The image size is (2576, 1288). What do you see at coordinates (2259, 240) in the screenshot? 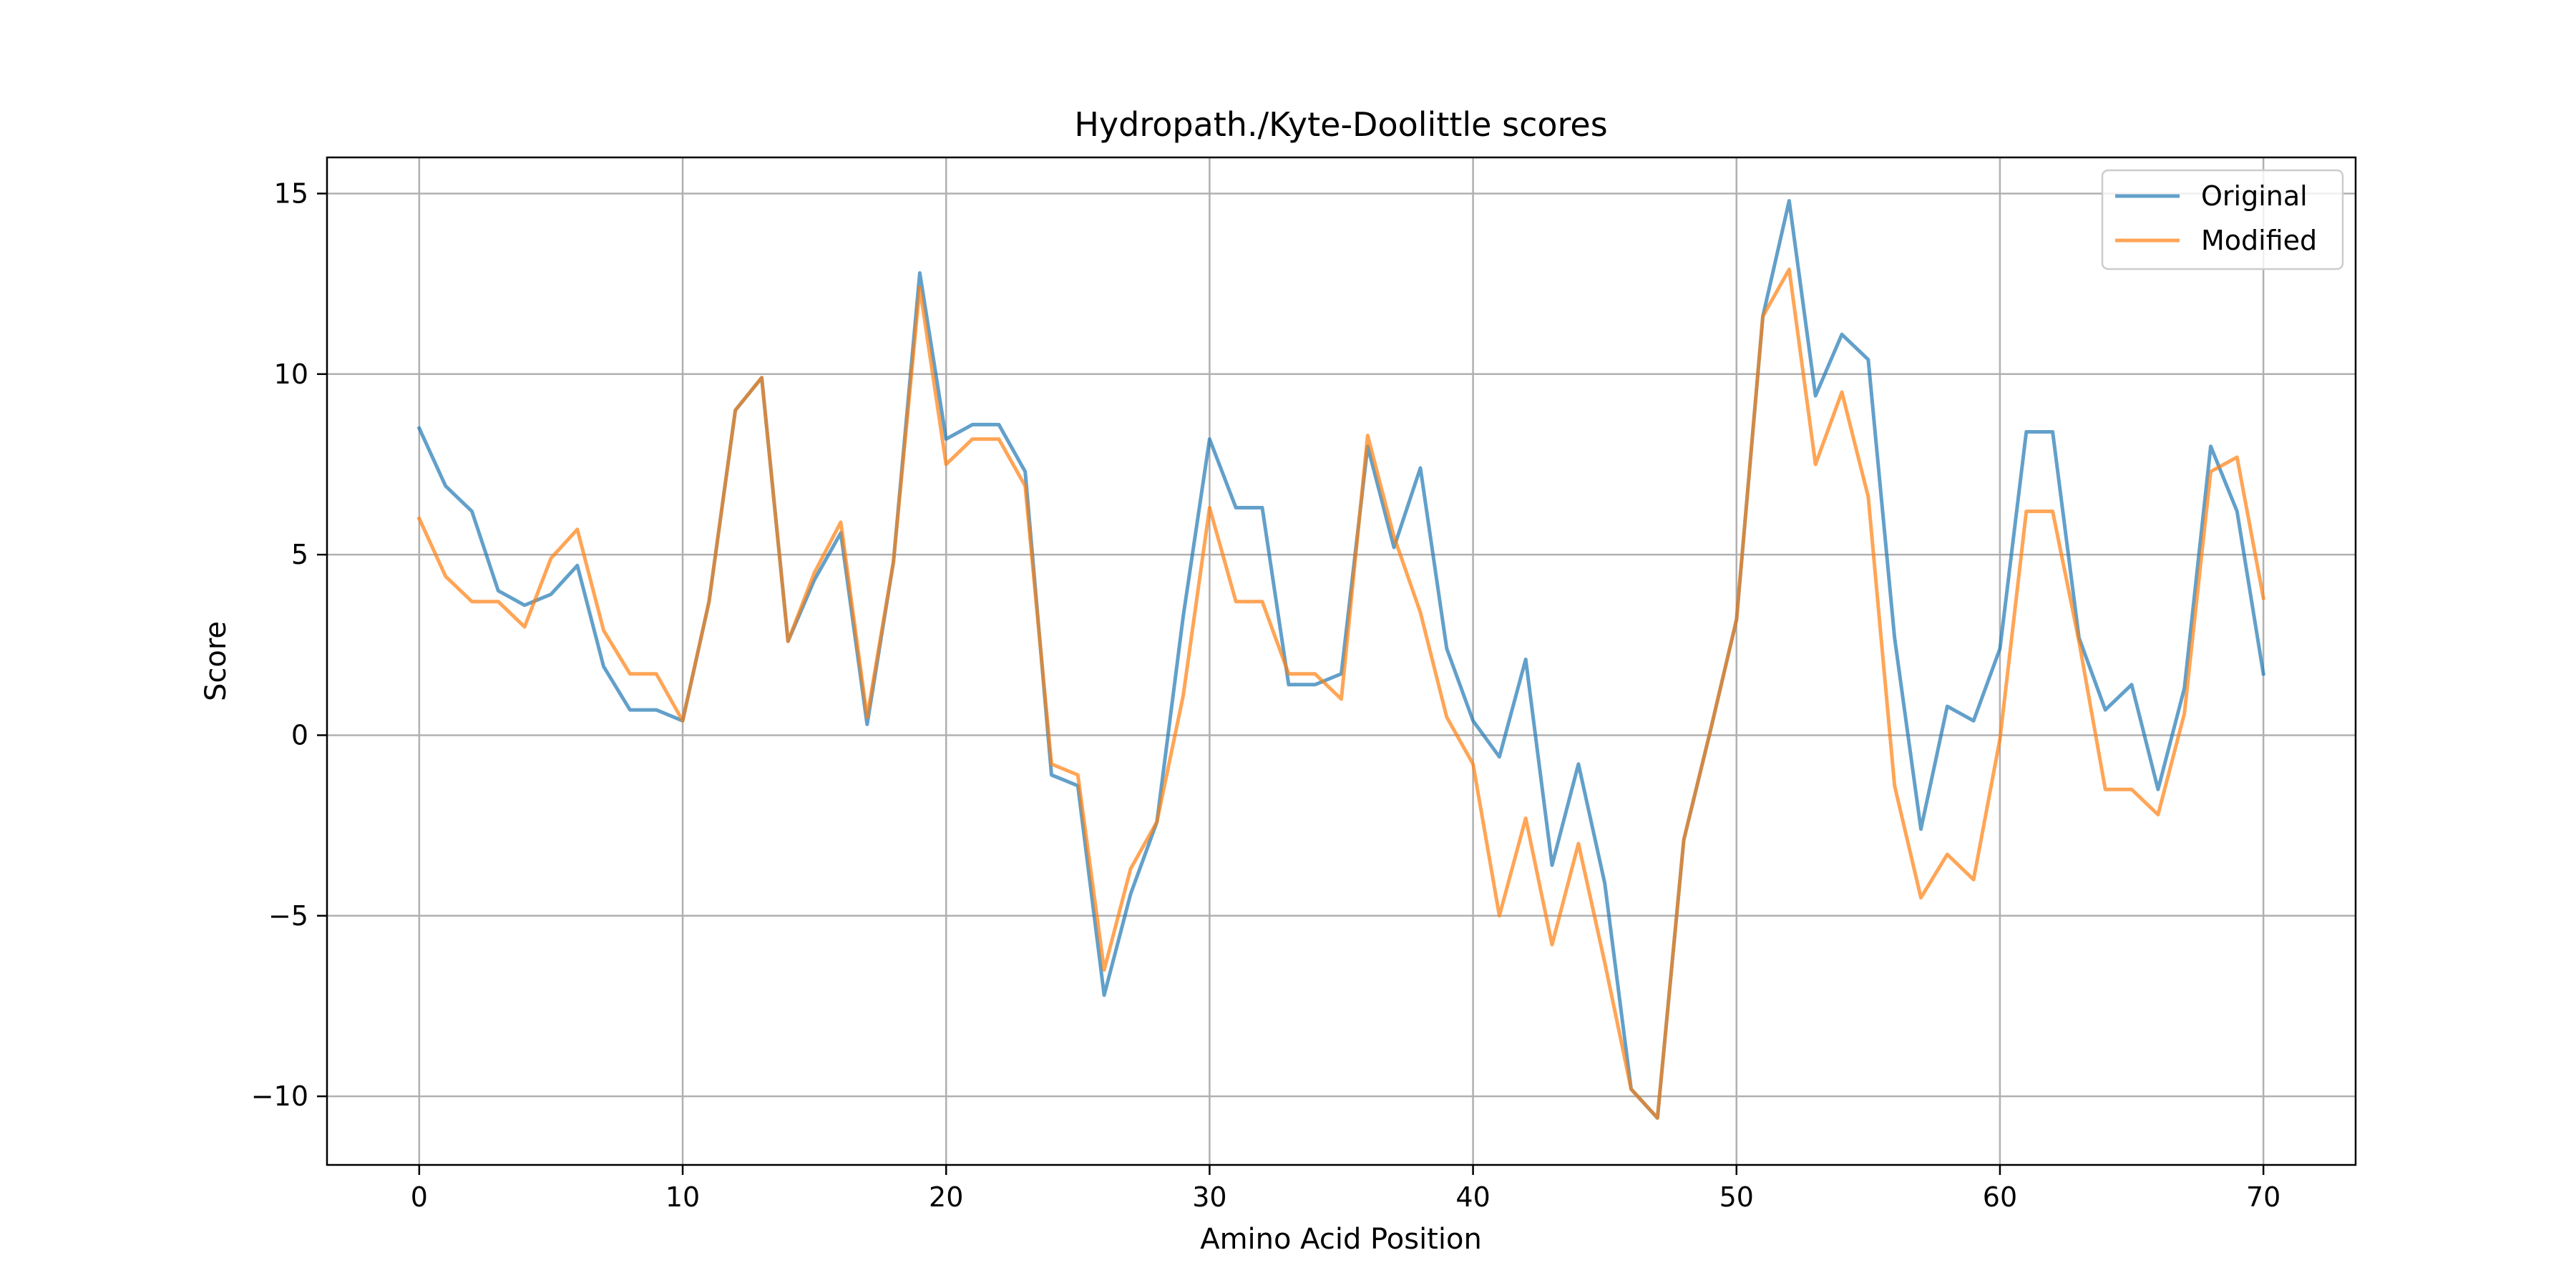
I see `legend-label-modified: Modified` at bounding box center [2259, 240].